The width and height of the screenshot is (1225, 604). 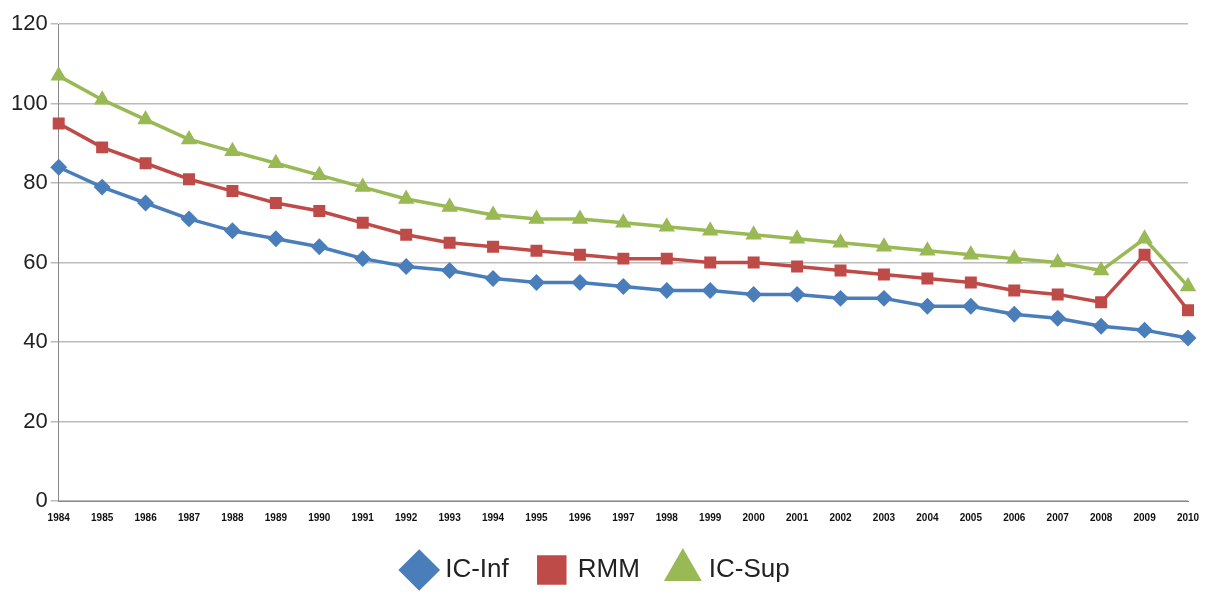 What do you see at coordinates (1145, 517) in the screenshot?
I see `x-tick-label: 2009` at bounding box center [1145, 517].